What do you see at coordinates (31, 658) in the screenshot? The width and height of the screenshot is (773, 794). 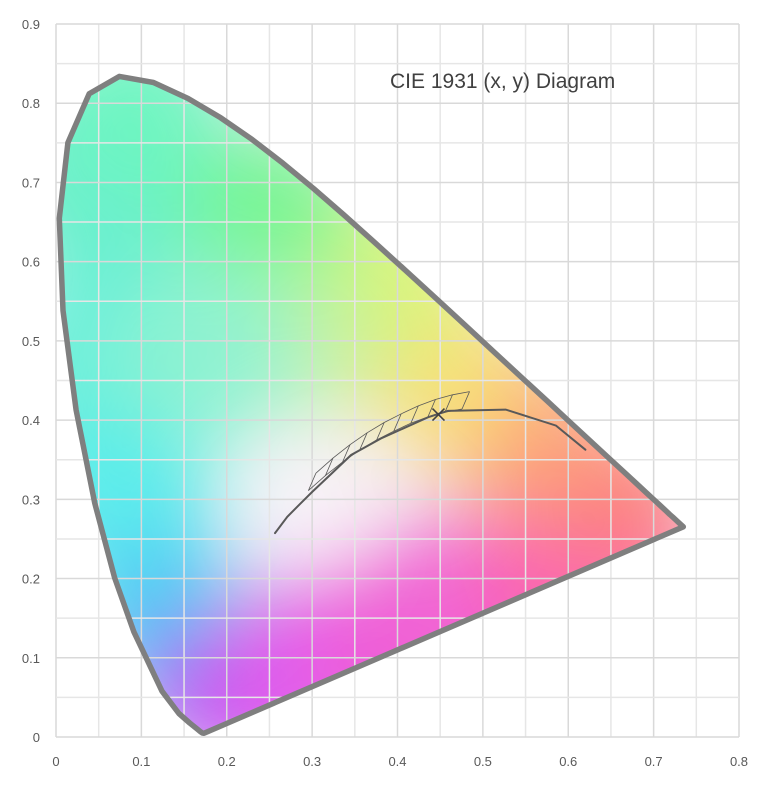 I see `y-tick-label: 0.1` at bounding box center [31, 658].